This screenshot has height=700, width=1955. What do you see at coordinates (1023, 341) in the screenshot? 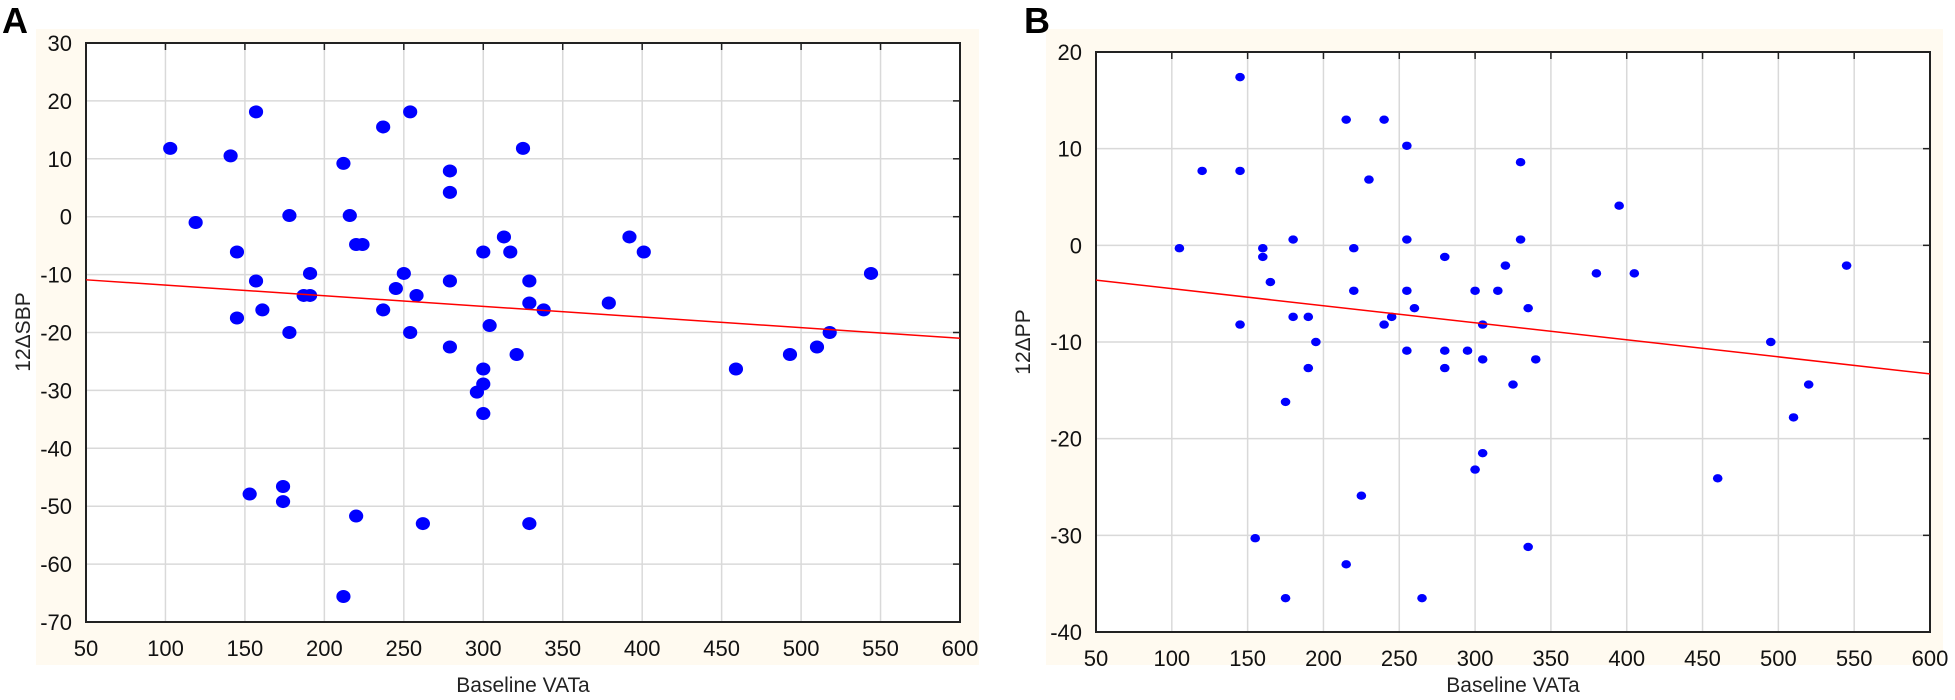
I see `panel-b-y-axis-title: 12ΔPP` at bounding box center [1023, 341].